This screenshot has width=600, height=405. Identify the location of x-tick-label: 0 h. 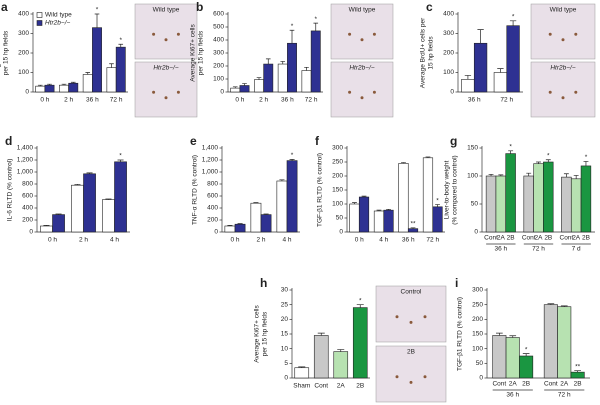
(359, 240).